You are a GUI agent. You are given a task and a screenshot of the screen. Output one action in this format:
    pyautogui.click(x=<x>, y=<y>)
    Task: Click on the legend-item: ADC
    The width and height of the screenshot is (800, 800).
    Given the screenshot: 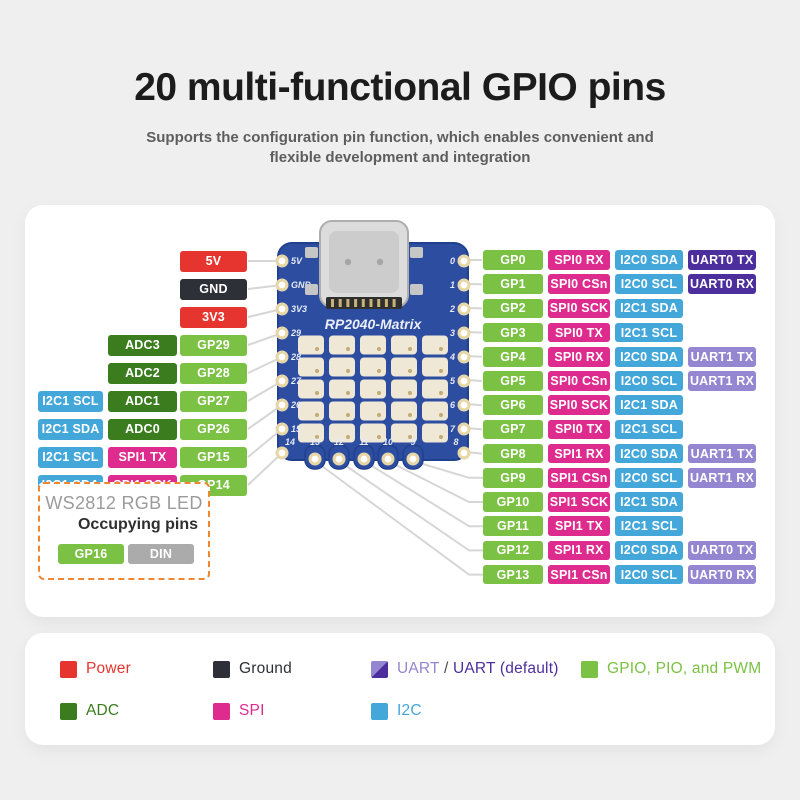 What is the action you would take?
    pyautogui.click(x=89, y=711)
    